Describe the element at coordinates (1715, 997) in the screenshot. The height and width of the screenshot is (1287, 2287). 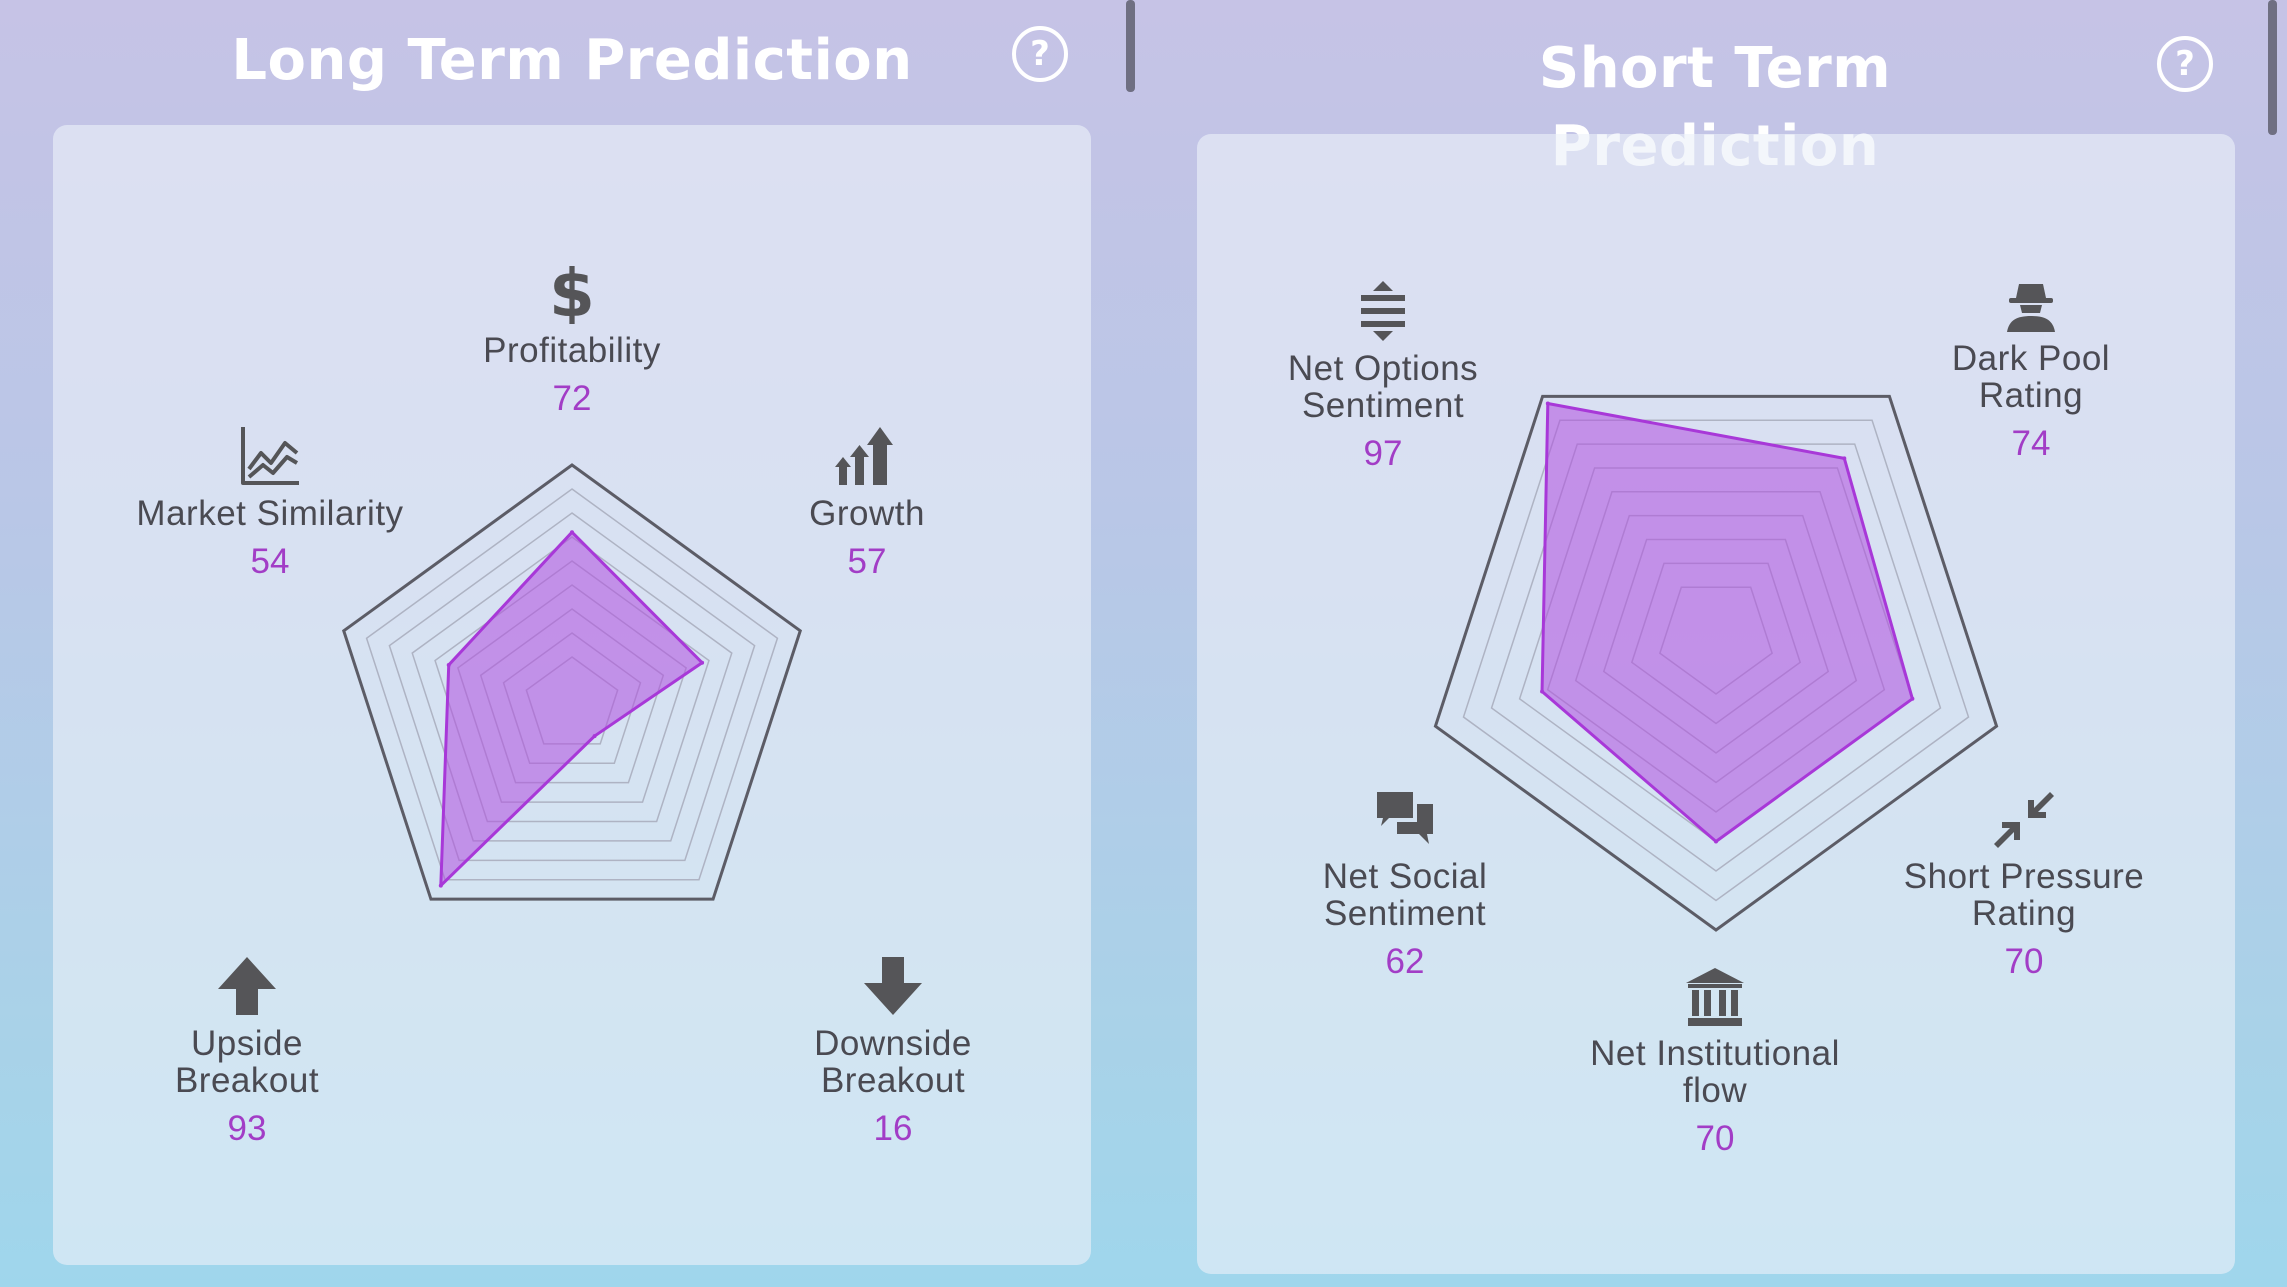
I see `bank-icon` at that location.